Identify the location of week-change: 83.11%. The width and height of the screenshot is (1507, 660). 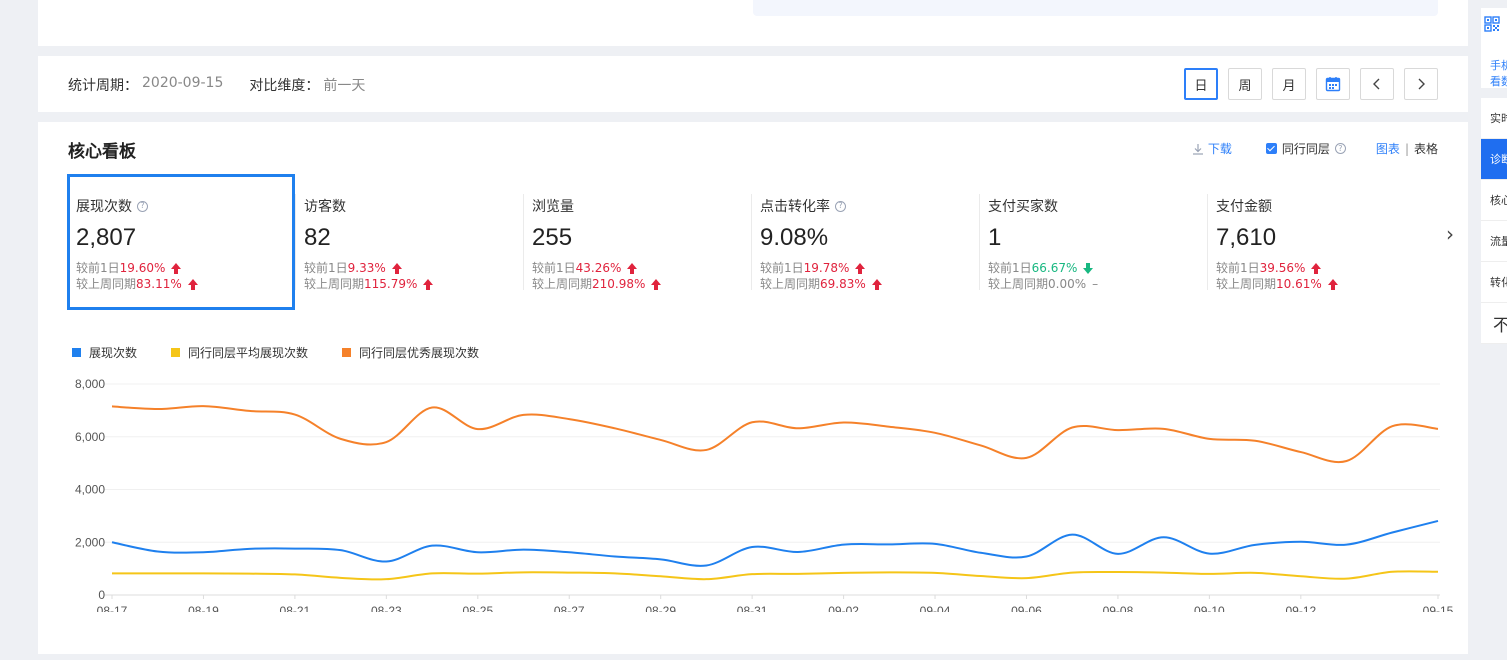
(159, 284).